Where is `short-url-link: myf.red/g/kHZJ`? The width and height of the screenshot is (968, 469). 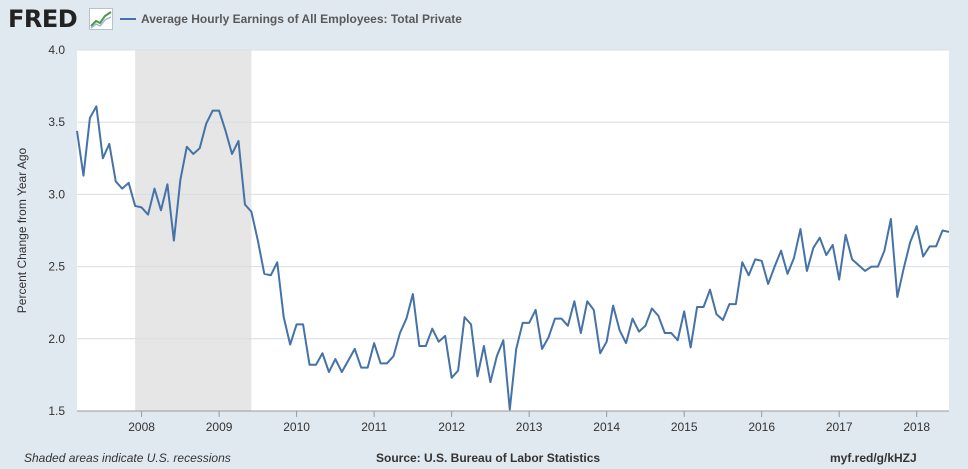 short-url-link: myf.red/g/kHZJ is located at coordinates (873, 458).